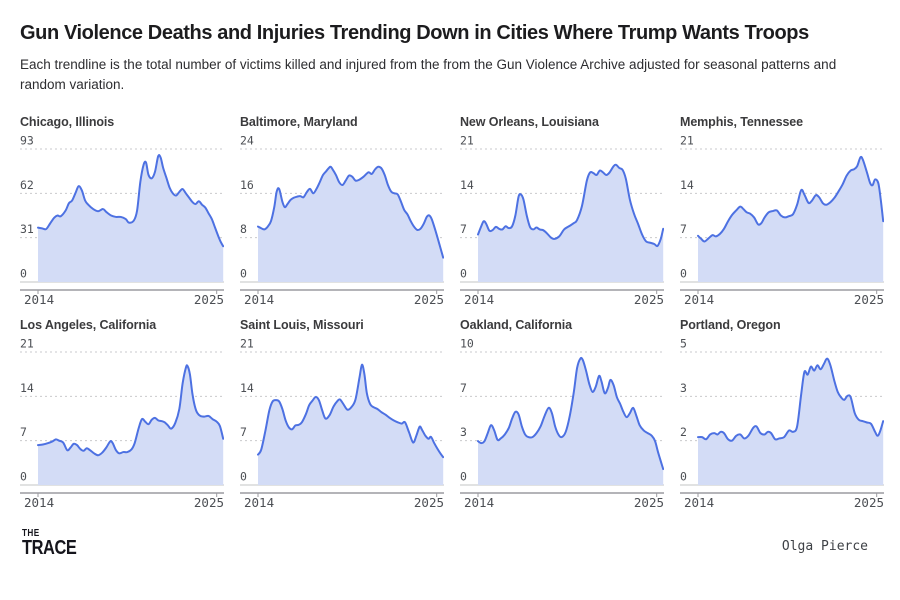 This screenshot has height=600, width=900. What do you see at coordinates (824, 547) in the screenshot?
I see `byline: Olga Pierce` at bounding box center [824, 547].